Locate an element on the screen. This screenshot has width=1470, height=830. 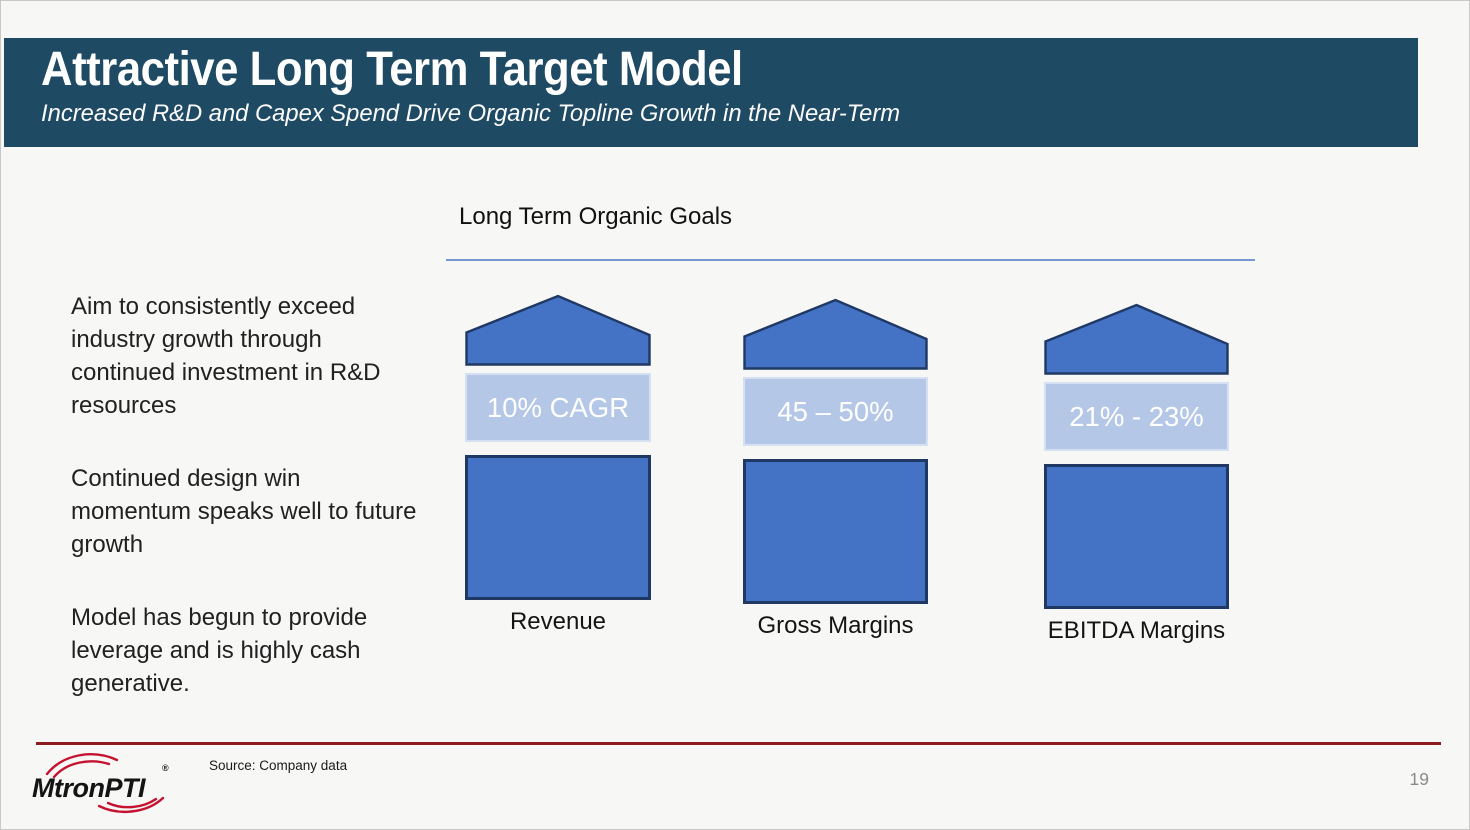
registered-trademark-symbol: ® is located at coordinates (165, 768).